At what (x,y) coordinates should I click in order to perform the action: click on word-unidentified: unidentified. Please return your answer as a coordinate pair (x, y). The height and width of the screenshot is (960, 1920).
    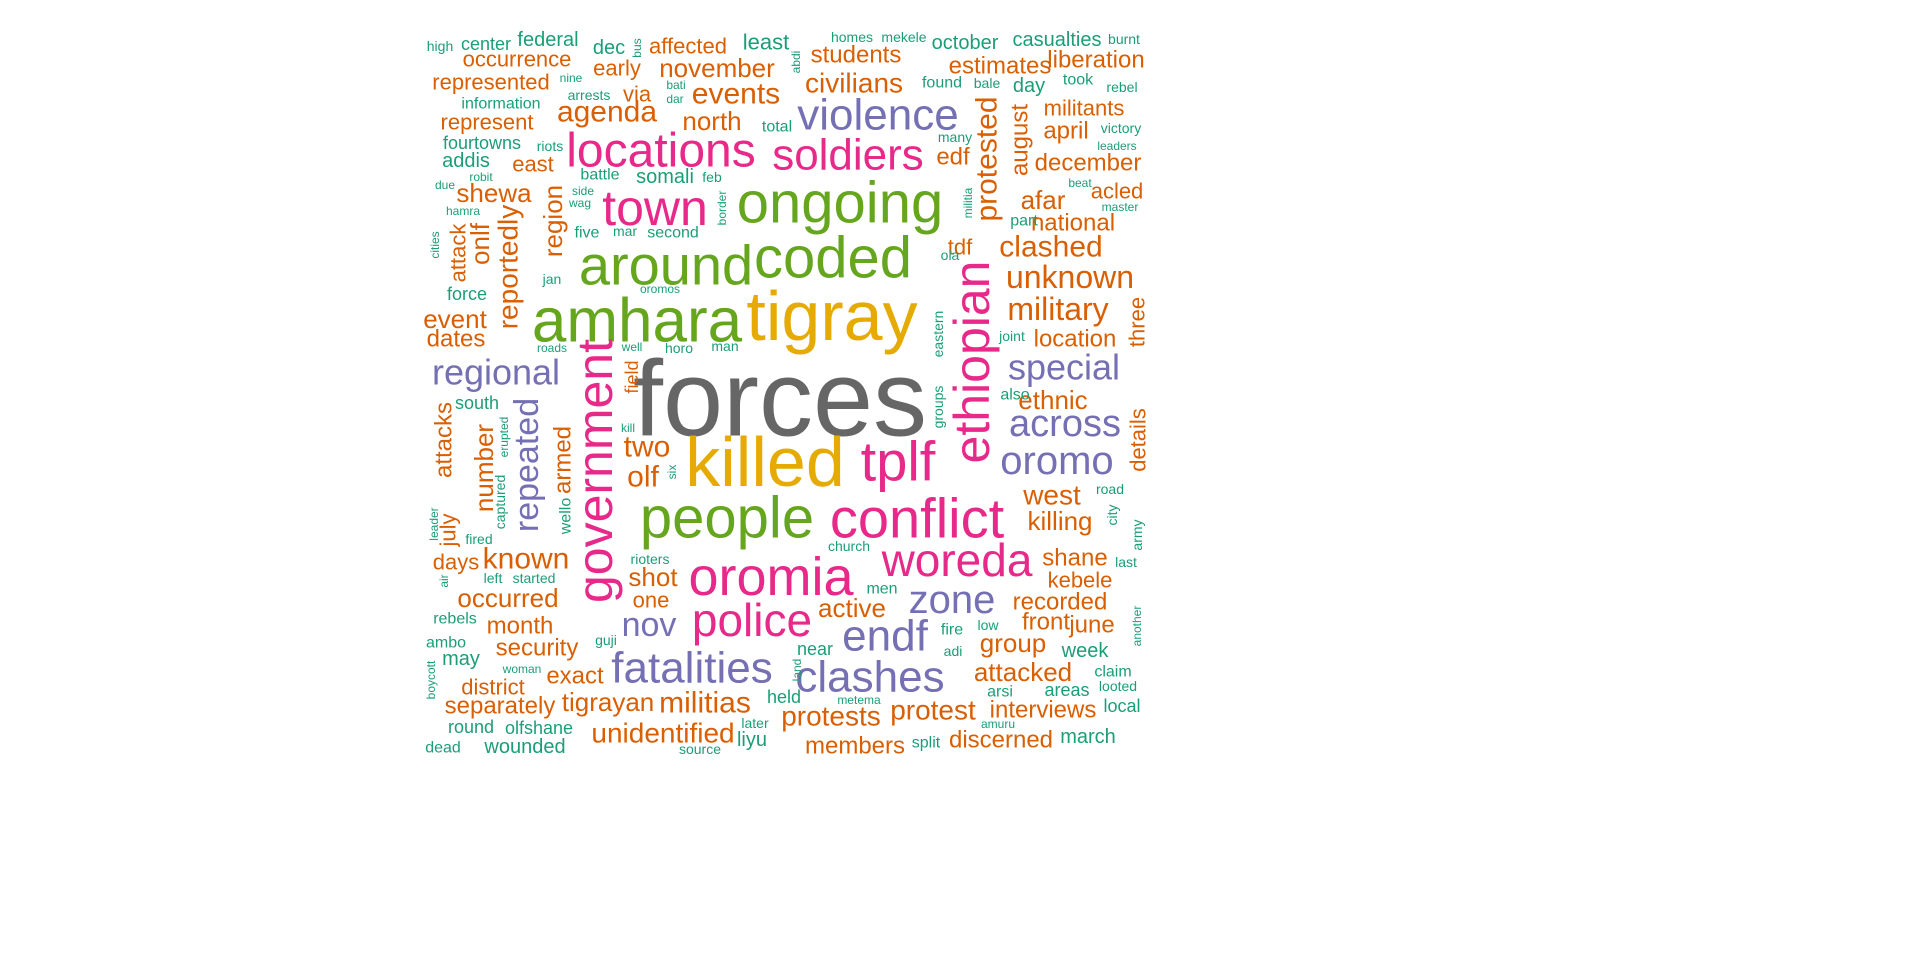
    Looking at the image, I should click on (662, 733).